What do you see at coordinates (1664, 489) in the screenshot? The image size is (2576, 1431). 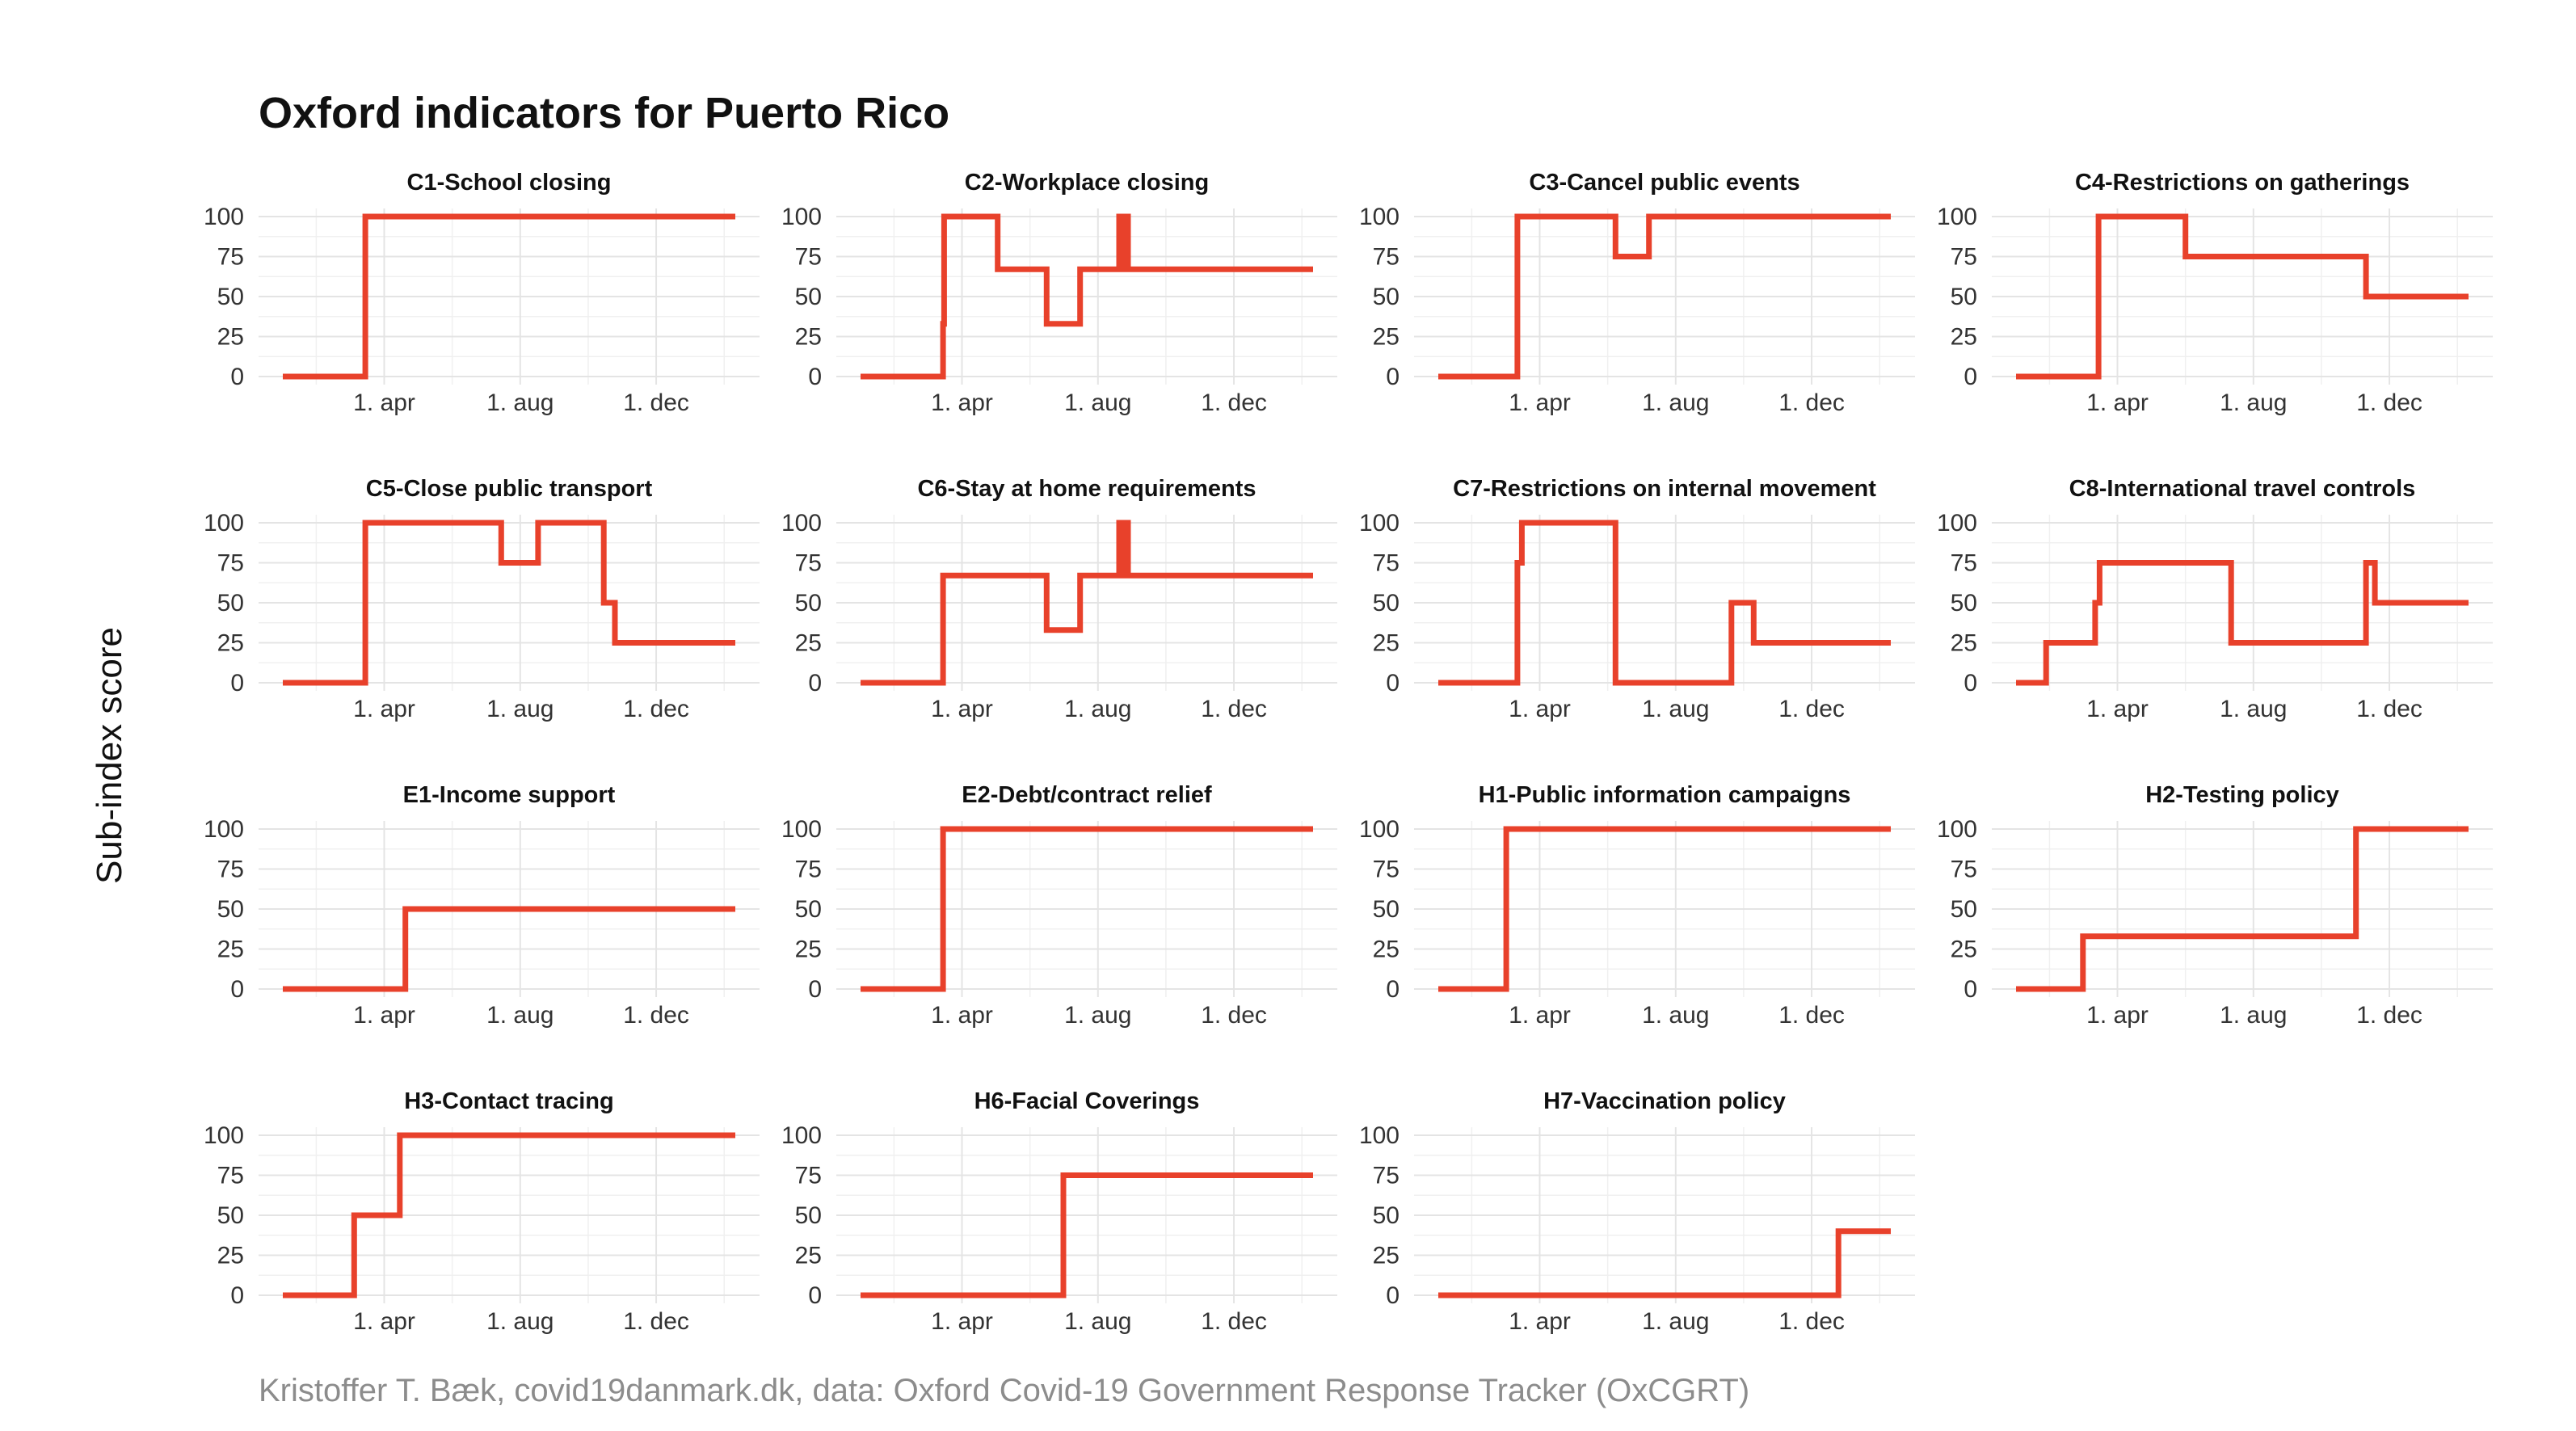 I see `panel-title: C7-Restrictions on internal movement` at bounding box center [1664, 489].